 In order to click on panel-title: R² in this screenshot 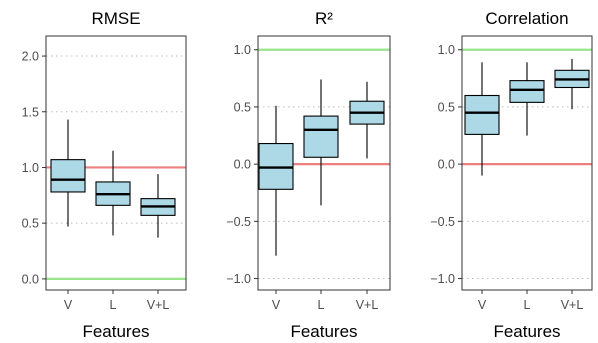, I will do `click(324, 18)`.